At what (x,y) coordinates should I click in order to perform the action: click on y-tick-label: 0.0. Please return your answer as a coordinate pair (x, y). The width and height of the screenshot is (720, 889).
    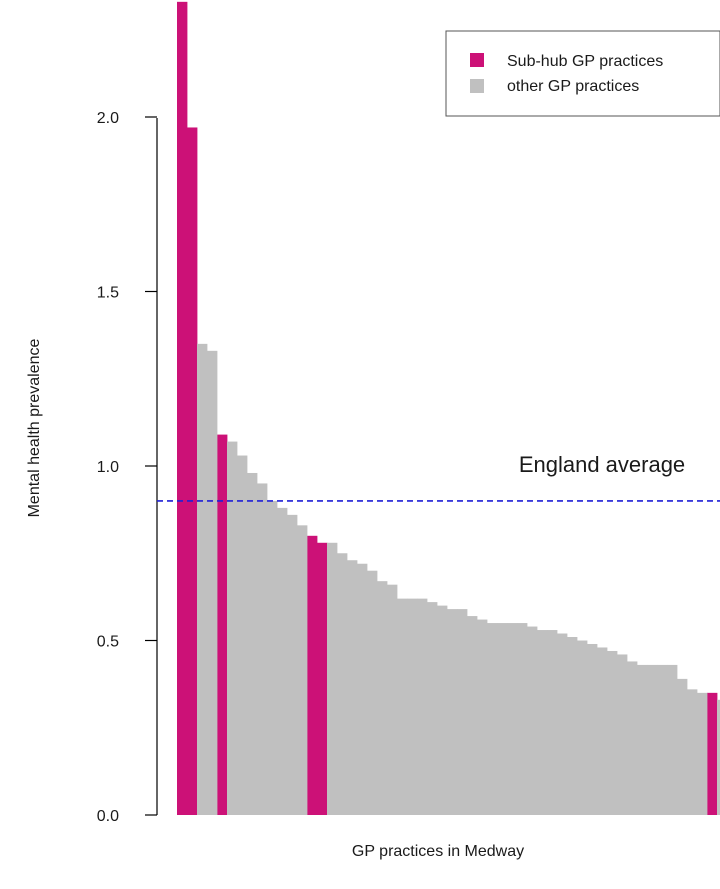
    Looking at the image, I should click on (108, 816).